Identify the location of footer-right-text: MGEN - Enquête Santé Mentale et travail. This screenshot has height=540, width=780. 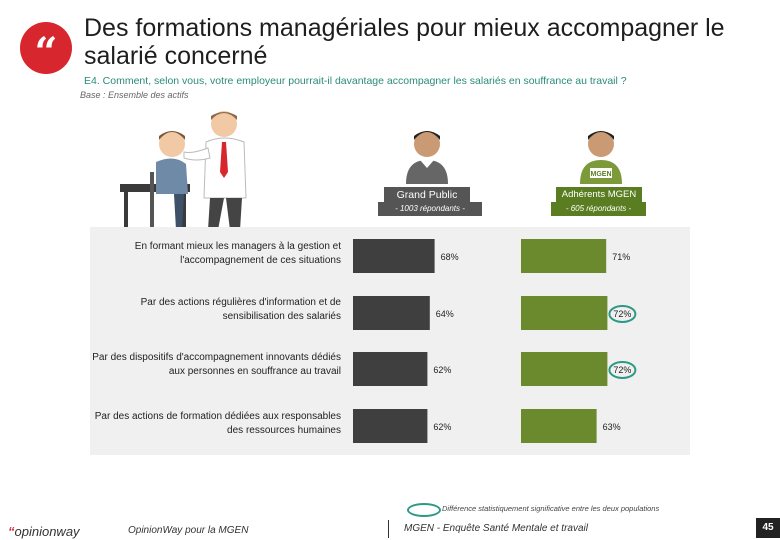
(496, 528).